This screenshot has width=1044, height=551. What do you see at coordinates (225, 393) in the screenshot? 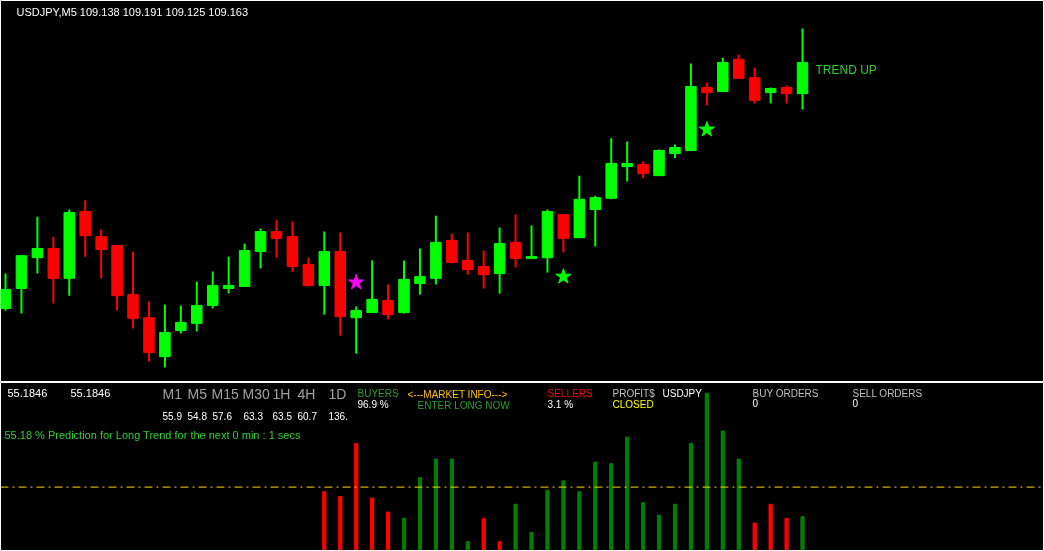
I see `annotation: M15` at bounding box center [225, 393].